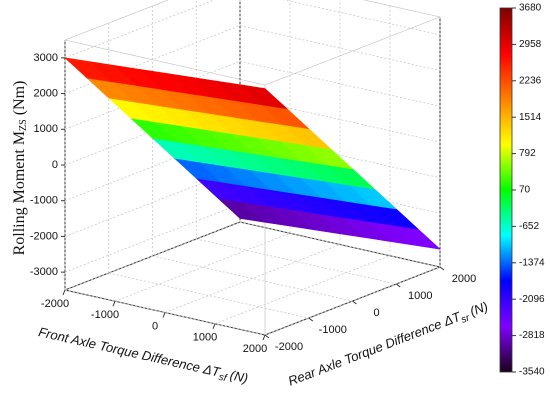 This screenshot has height=402, width=550. I want to click on z-tick-label: -3000, so click(44, 272).